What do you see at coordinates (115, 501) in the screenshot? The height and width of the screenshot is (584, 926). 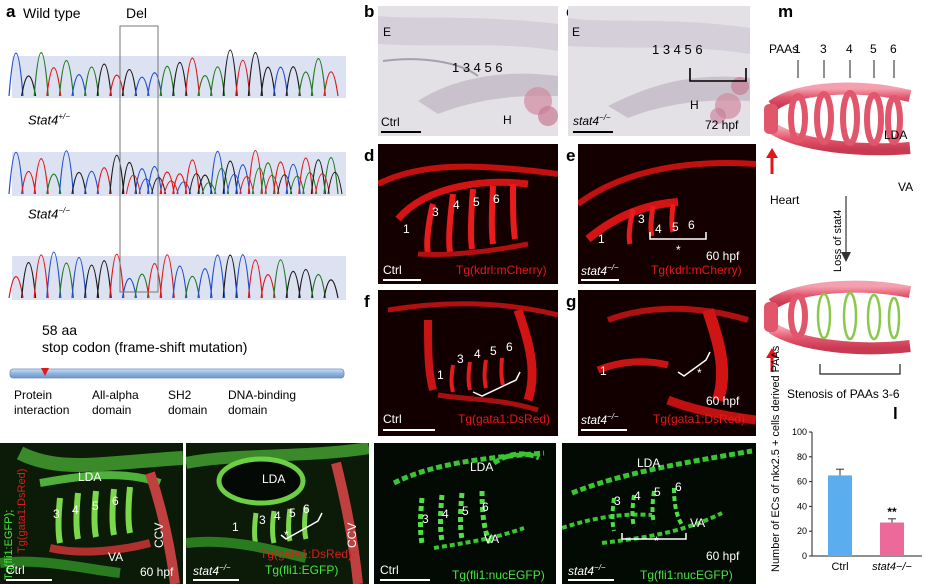 I see `panel-h-num-6: 6` at bounding box center [115, 501].